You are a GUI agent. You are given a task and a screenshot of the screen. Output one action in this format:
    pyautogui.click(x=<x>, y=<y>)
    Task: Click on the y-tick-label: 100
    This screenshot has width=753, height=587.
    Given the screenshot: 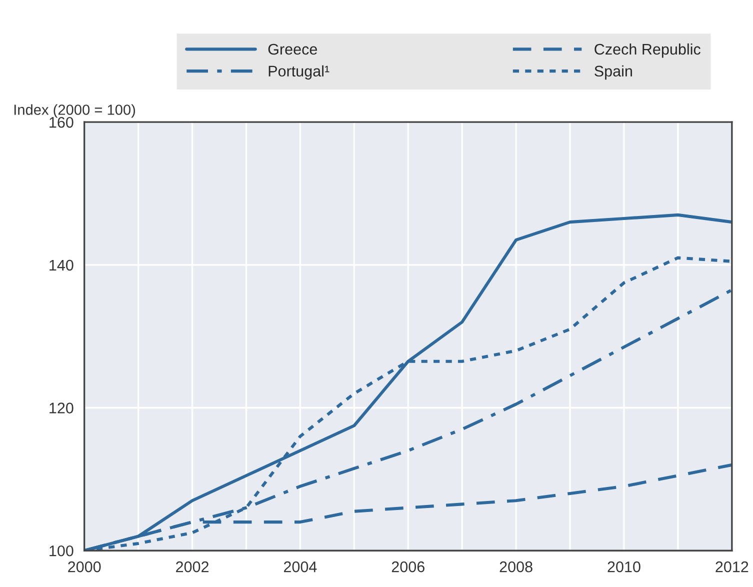 What is the action you would take?
    pyautogui.click(x=62, y=550)
    